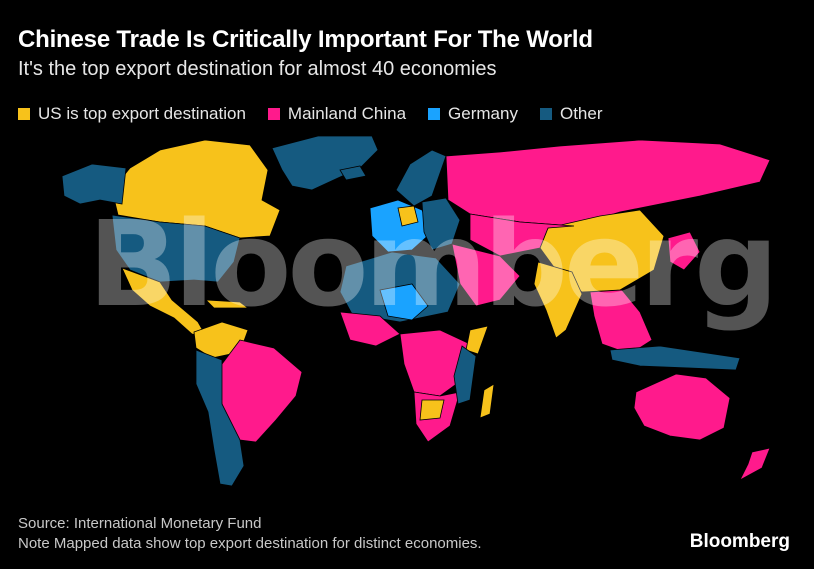  What do you see at coordinates (370, 329) in the screenshot?
I see `region-west-africa` at bounding box center [370, 329].